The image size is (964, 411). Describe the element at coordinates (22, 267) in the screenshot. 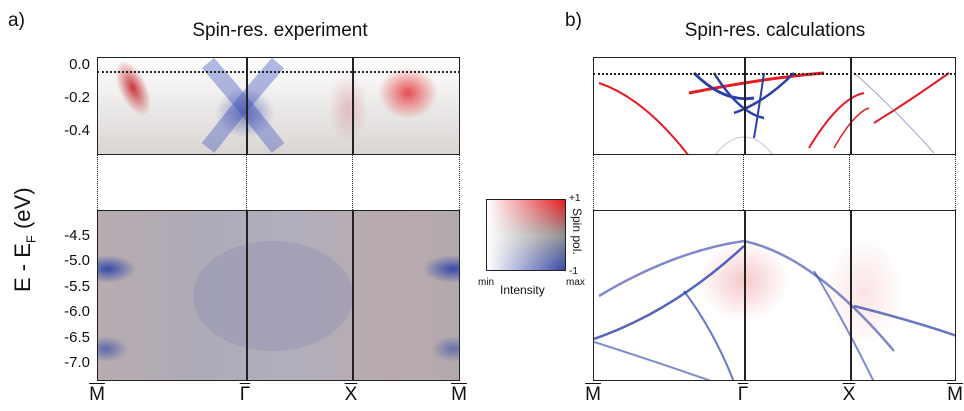

I see `y-axis-label-main: E - E` at that location.